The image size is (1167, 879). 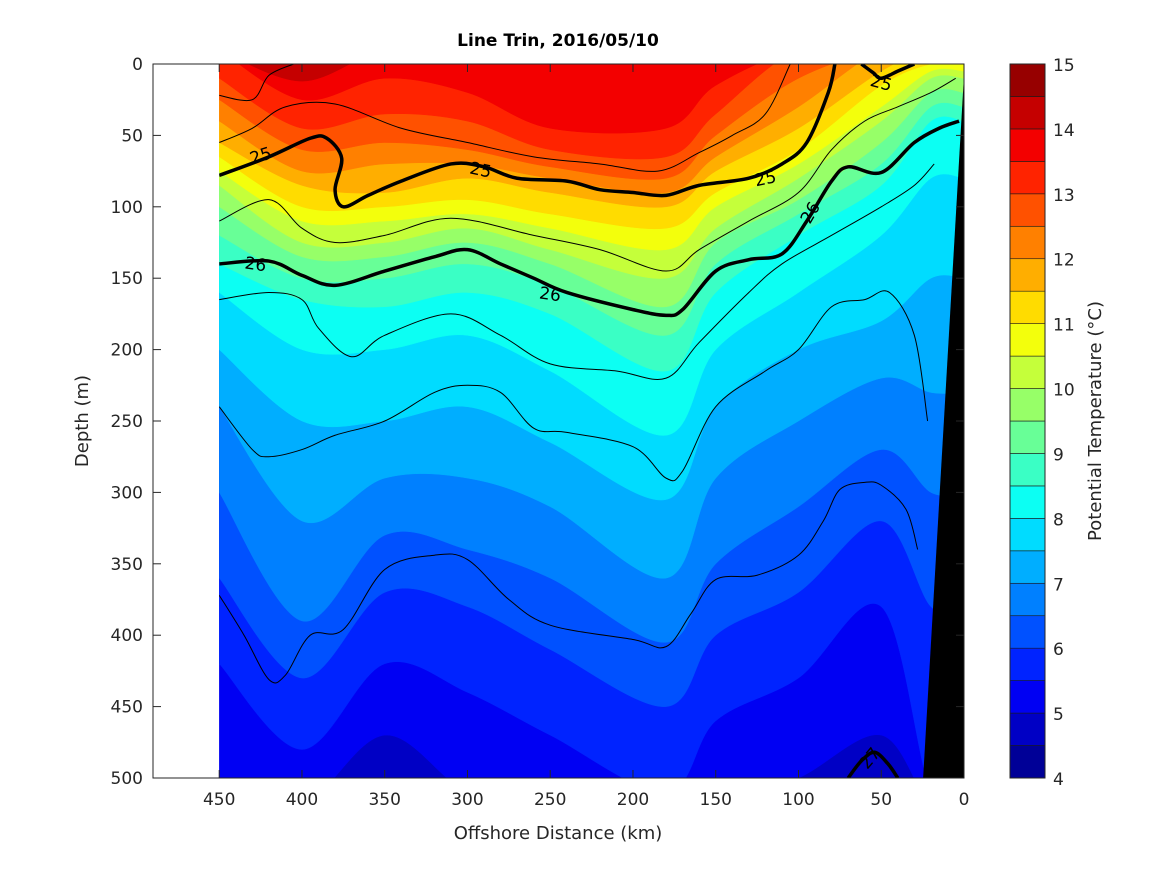 What do you see at coordinates (1058, 520) in the screenshot?
I see `colorbar-tick-label: 8` at bounding box center [1058, 520].